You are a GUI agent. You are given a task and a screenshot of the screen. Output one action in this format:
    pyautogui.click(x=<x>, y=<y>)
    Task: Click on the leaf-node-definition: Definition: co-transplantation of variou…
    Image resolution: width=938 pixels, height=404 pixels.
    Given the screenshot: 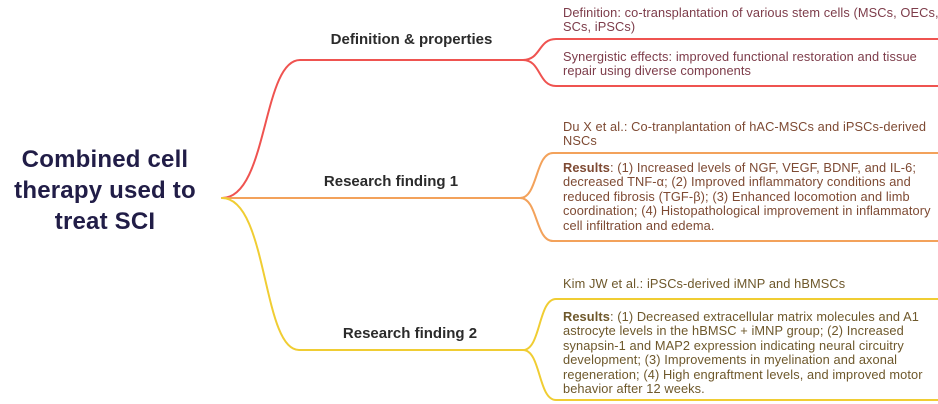 What is the action you would take?
    pyautogui.click(x=750, y=20)
    